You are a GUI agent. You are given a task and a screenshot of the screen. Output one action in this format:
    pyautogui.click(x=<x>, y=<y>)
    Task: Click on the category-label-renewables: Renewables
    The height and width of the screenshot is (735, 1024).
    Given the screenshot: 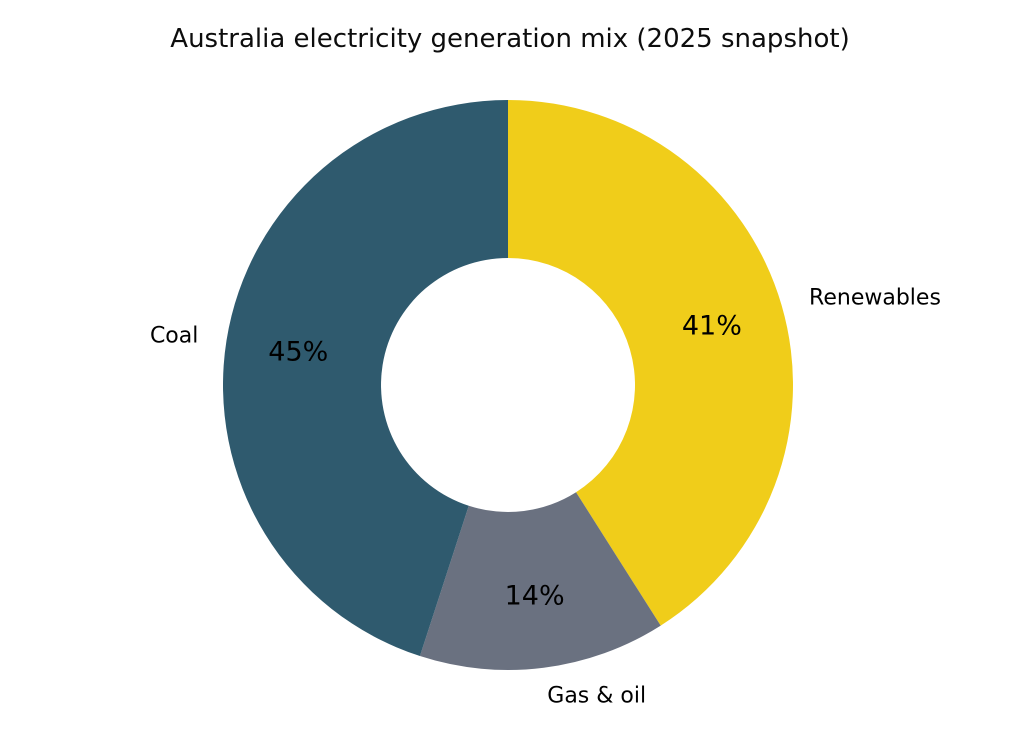 What is the action you would take?
    pyautogui.click(x=875, y=298)
    